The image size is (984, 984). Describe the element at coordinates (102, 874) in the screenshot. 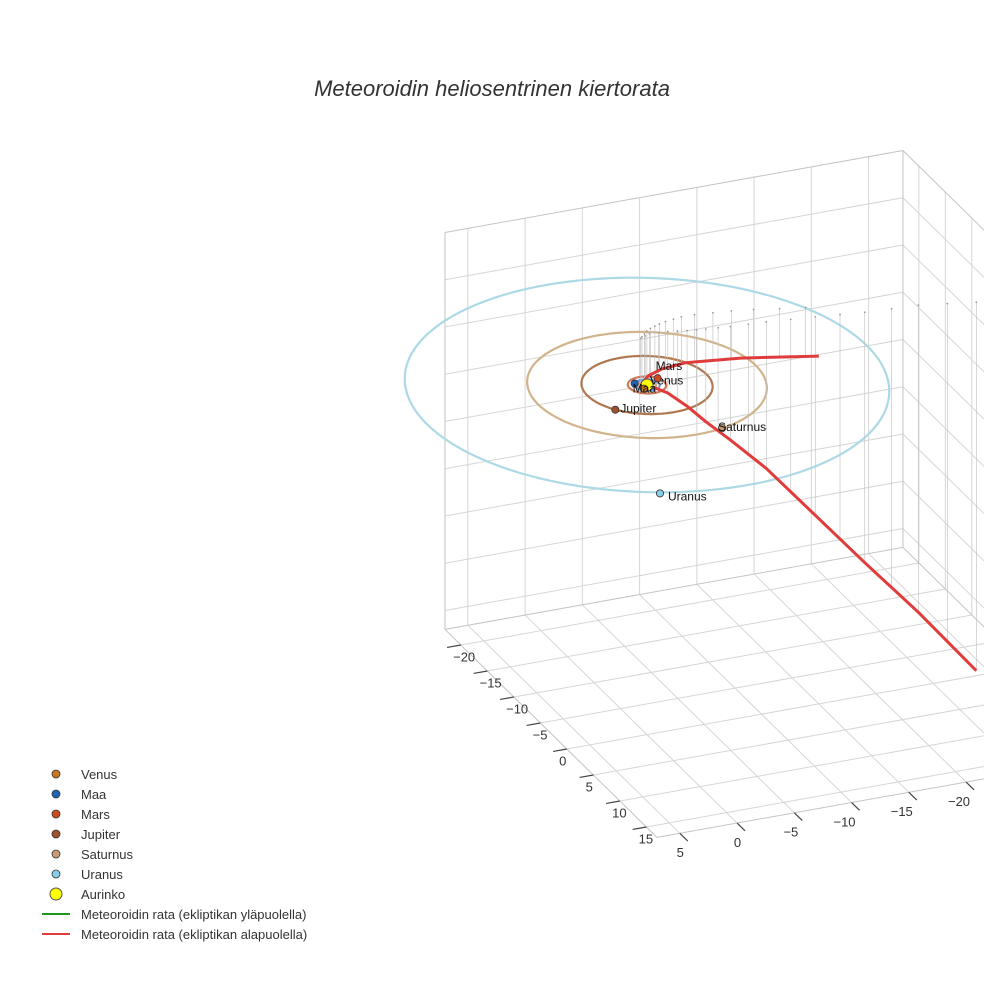

I see `legend-label: Uranus` at that location.